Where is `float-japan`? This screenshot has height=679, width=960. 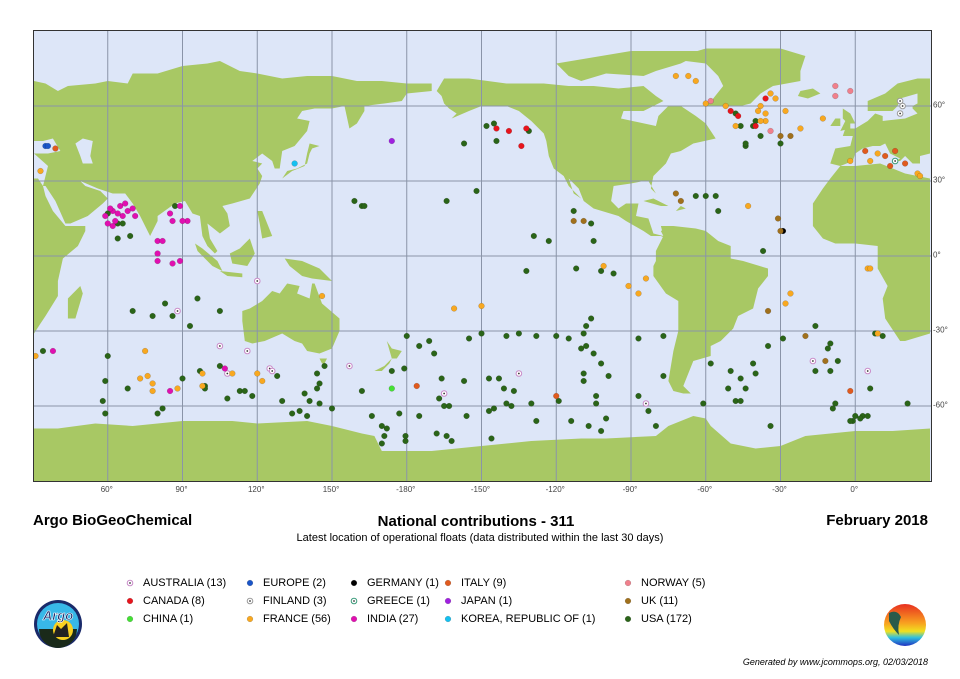
float-japan is located at coordinates (391, 141).